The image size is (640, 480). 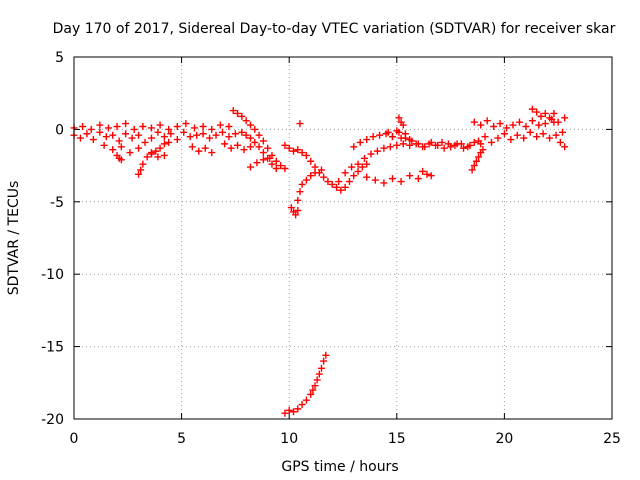 I want to click on y-tick-label: -20, so click(x=52, y=420).